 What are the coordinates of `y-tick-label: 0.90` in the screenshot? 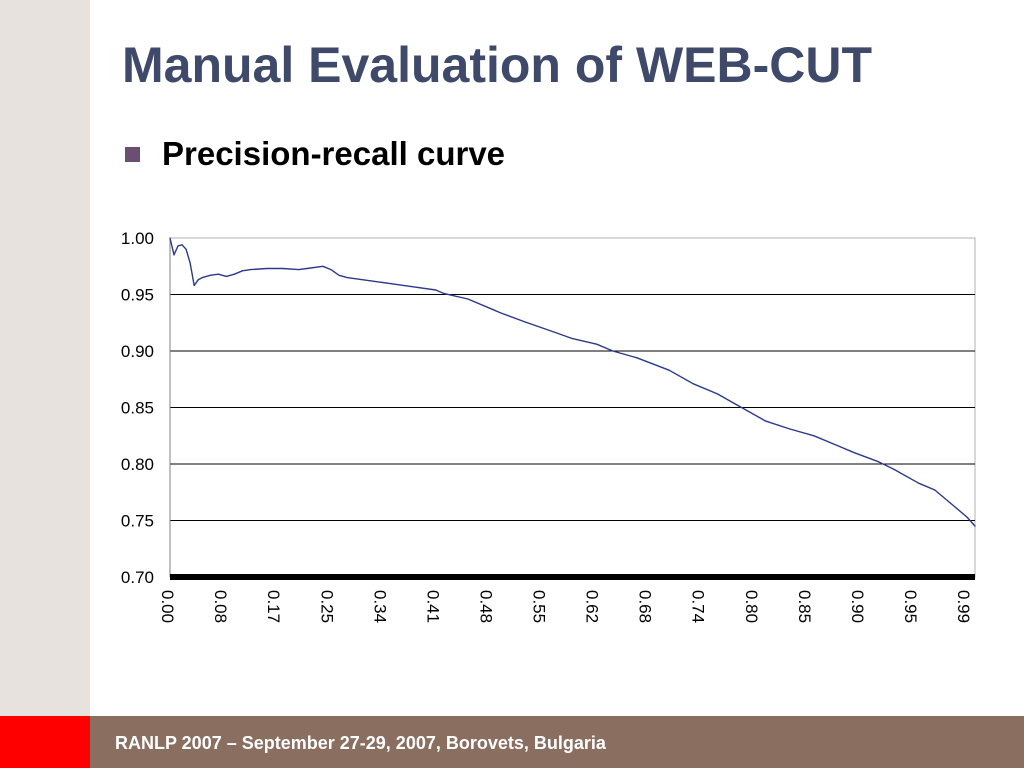 It's located at (137, 351).